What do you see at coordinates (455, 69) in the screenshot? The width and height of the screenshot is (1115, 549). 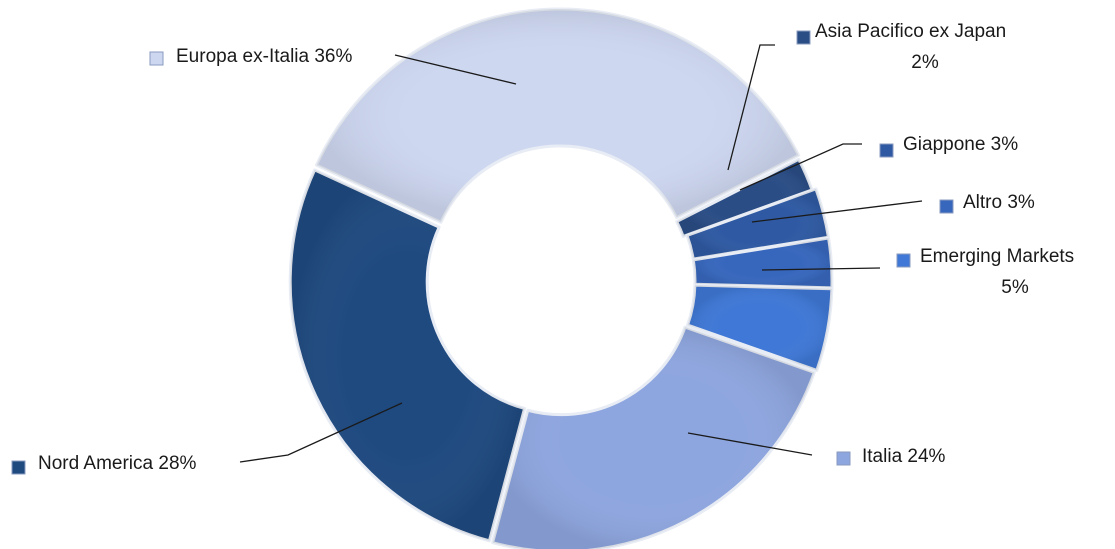 I see `leader-line-europa-ex-italia` at bounding box center [455, 69].